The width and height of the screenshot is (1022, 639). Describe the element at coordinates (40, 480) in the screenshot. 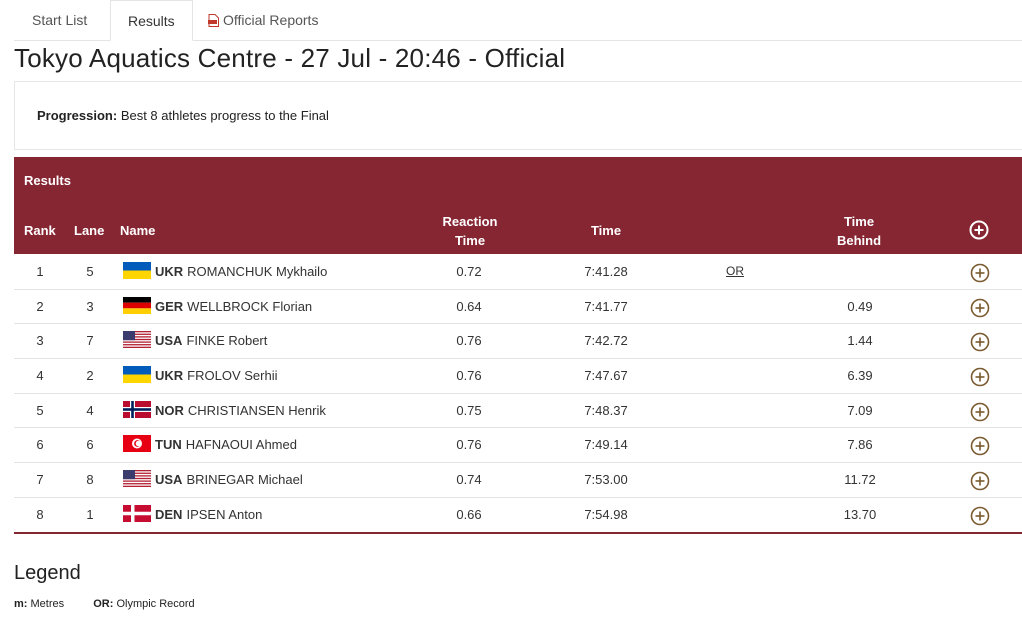

I see `rank-cell: 7` at that location.